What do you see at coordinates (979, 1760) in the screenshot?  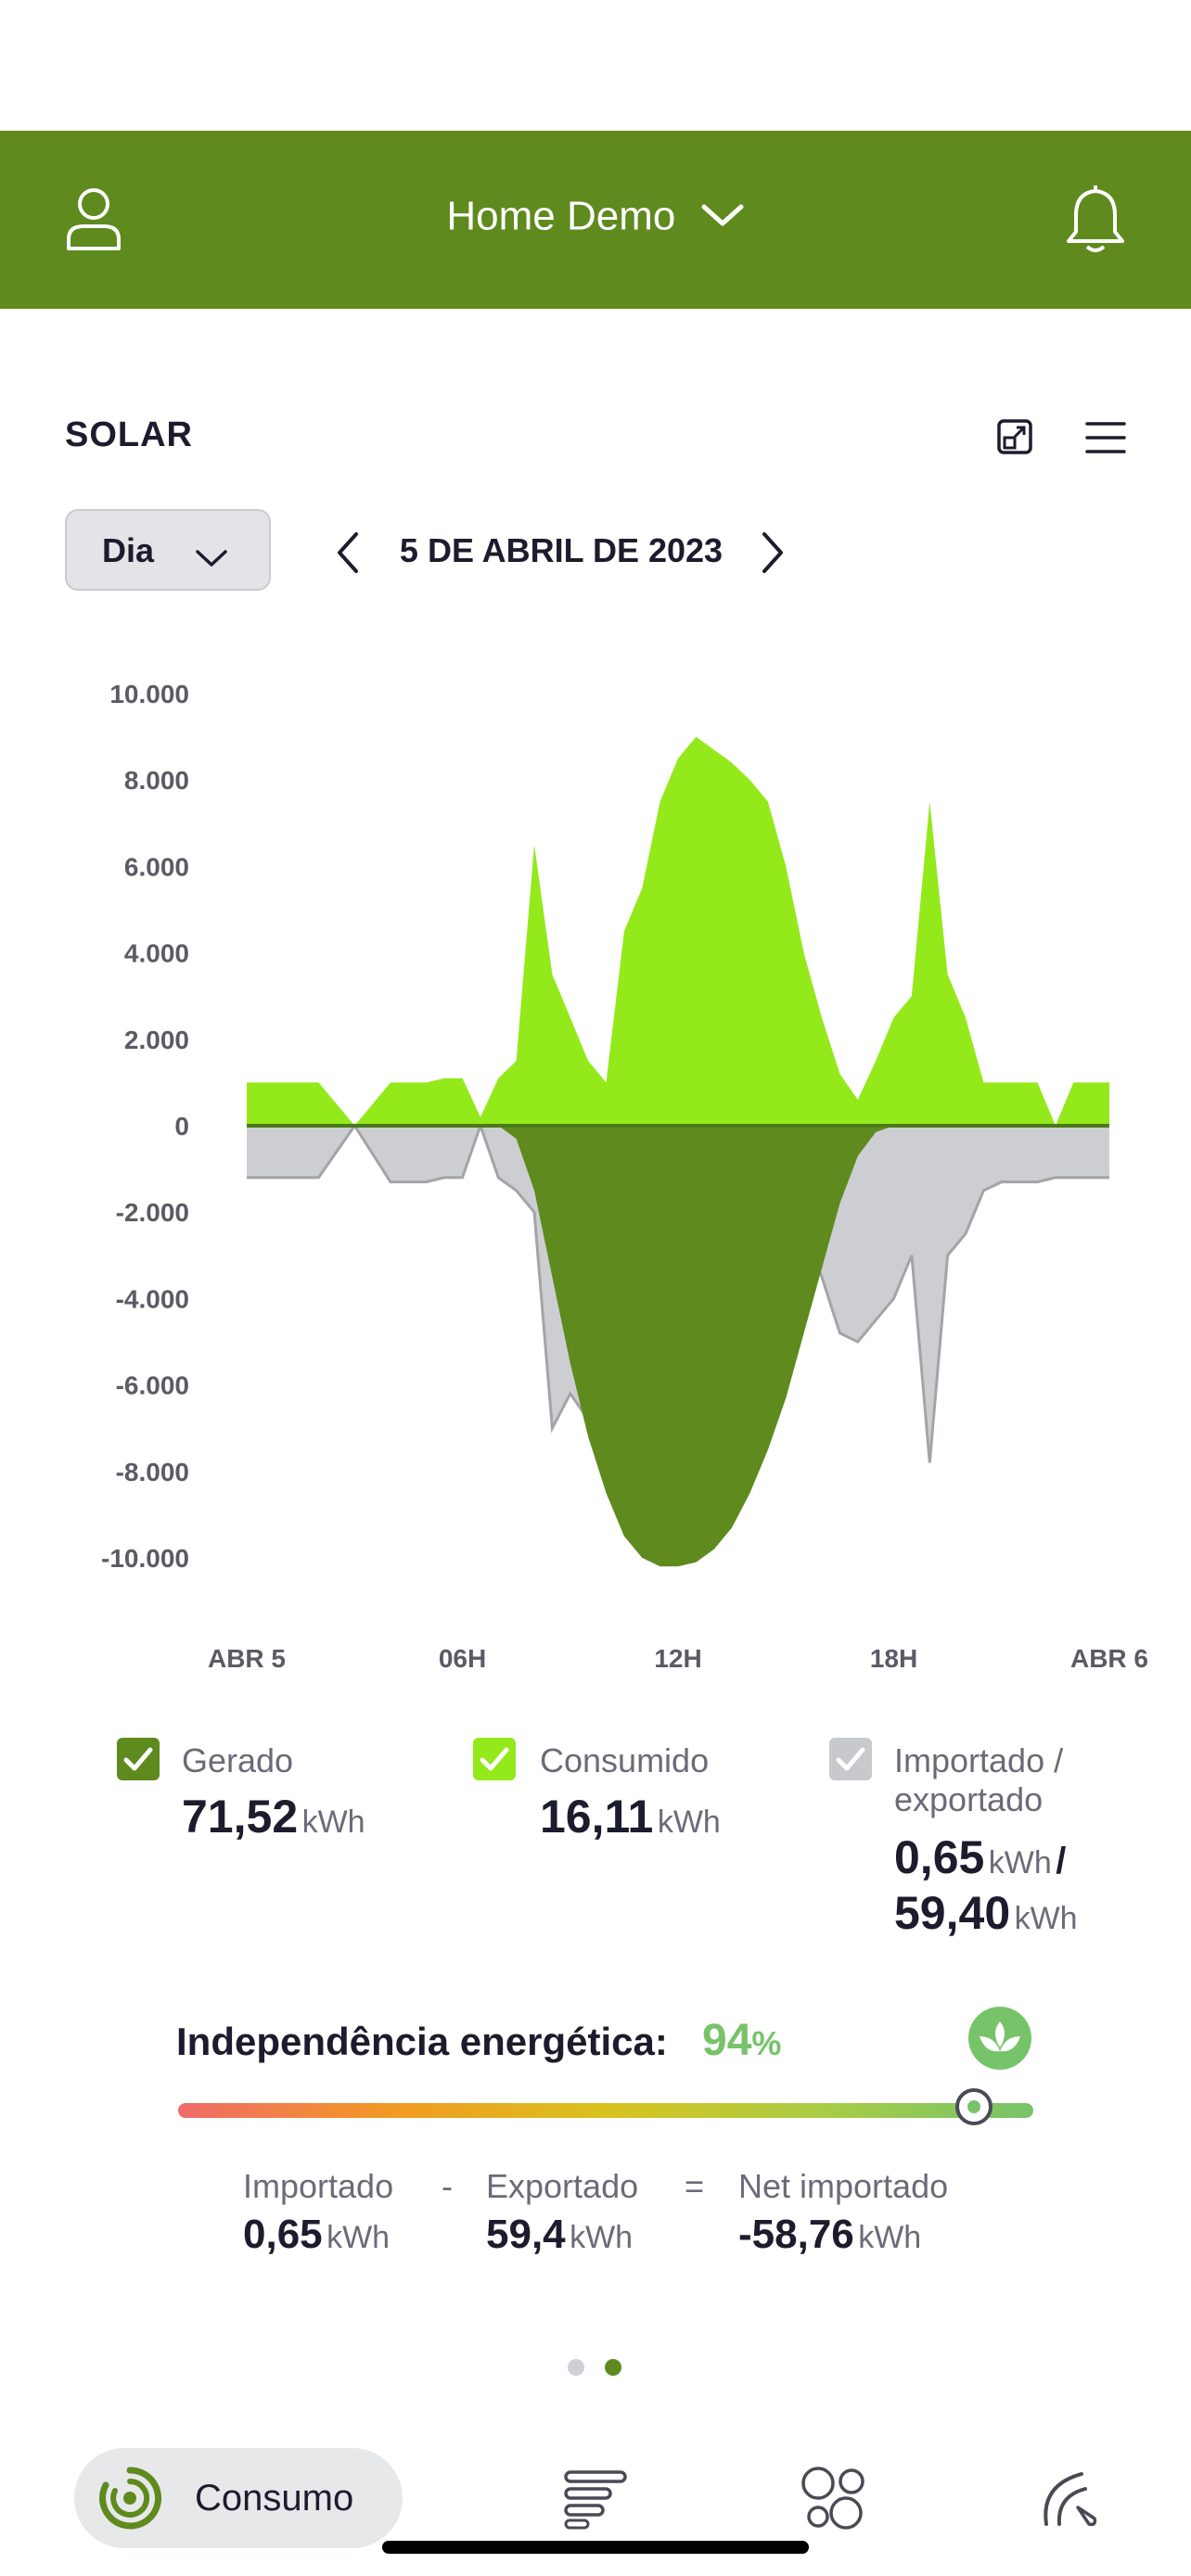 I see `legend-label-line1: Importado /` at bounding box center [979, 1760].